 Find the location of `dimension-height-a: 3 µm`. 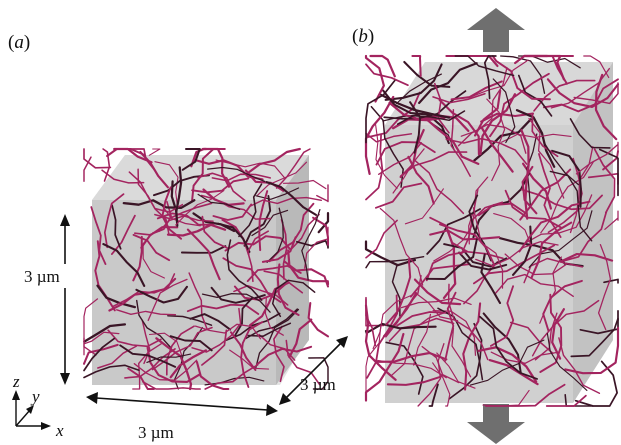

dimension-height-a: 3 µm is located at coordinates (47, 299).